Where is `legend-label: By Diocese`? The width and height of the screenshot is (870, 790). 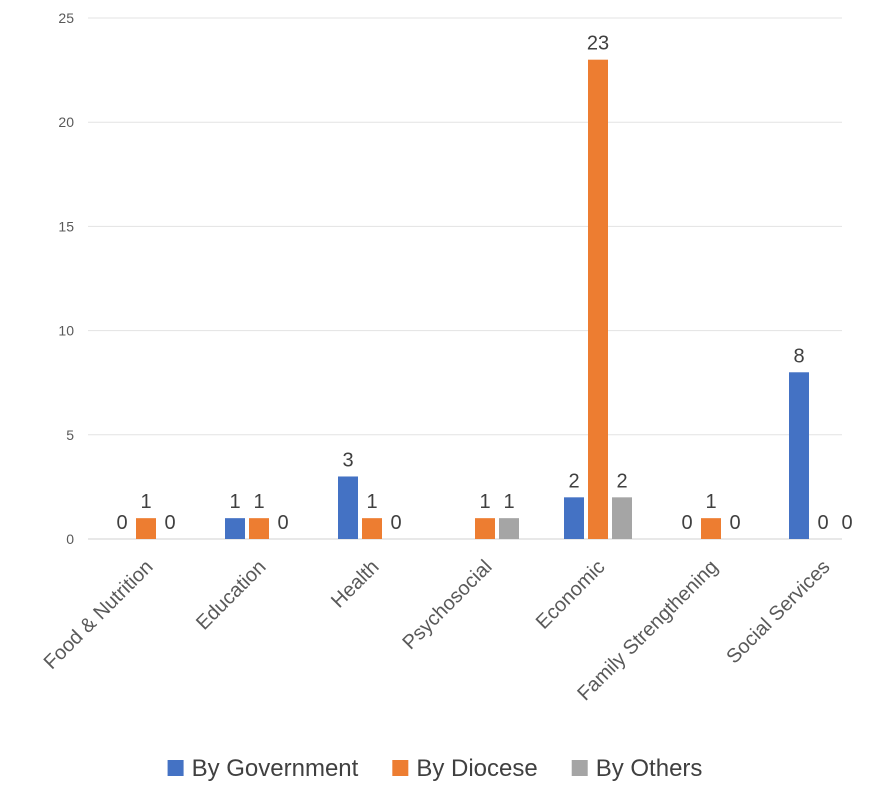
legend-label: By Diocese is located at coordinates (476, 768).